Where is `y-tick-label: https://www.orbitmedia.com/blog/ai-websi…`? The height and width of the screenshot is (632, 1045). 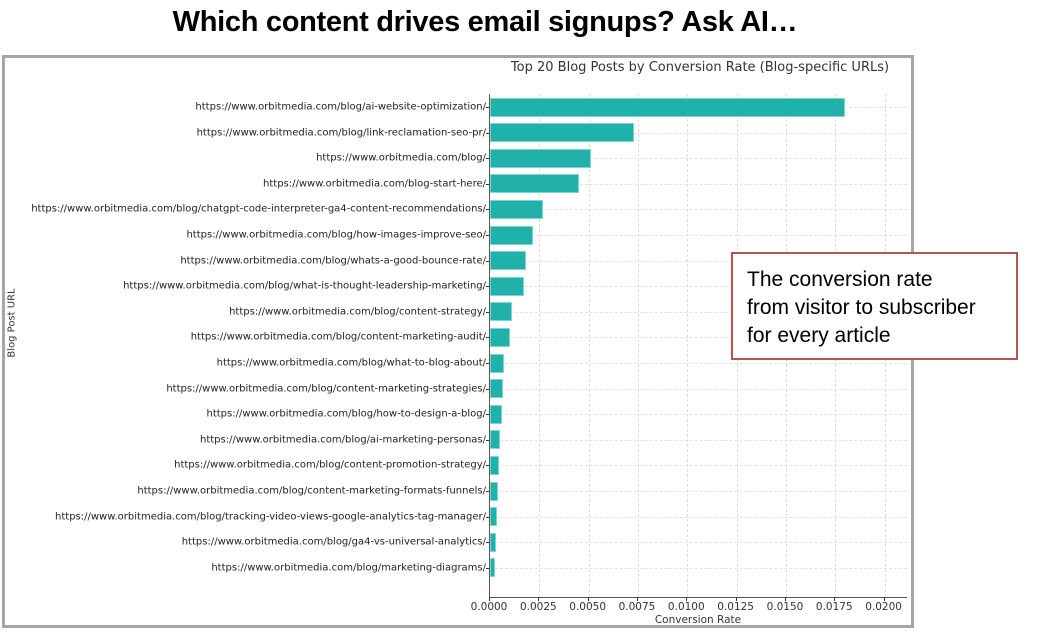 y-tick-label: https://www.orbitmedia.com/blog/ai-websi… is located at coordinates (340, 107).